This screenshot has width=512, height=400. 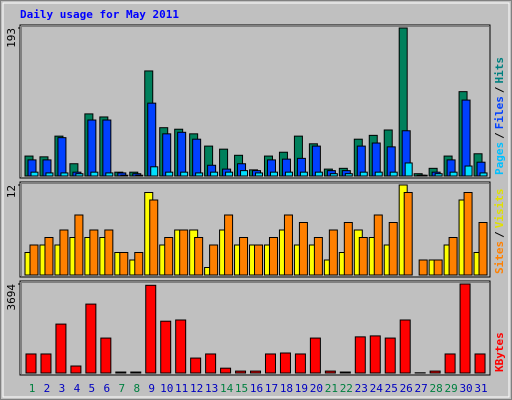 What do you see at coordinates (32, 388) in the screenshot?
I see `x-tick-label: 1` at bounding box center [32, 388].